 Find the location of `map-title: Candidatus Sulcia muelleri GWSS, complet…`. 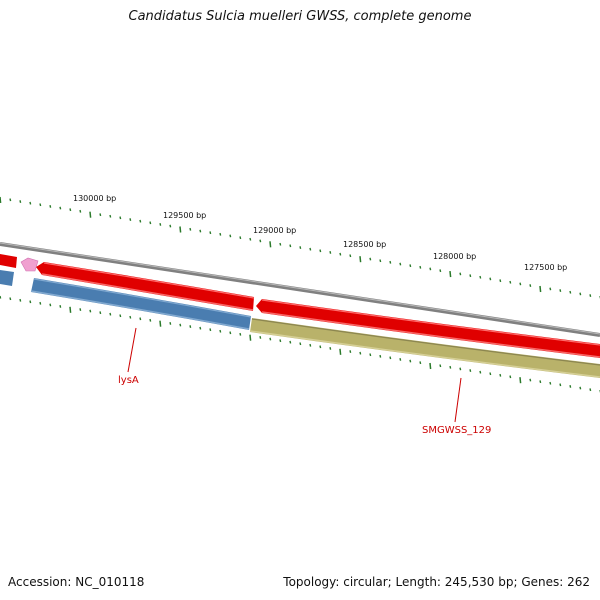

map-title: Candidatus Sulcia muelleri GWSS, complet… is located at coordinates (300, 16).